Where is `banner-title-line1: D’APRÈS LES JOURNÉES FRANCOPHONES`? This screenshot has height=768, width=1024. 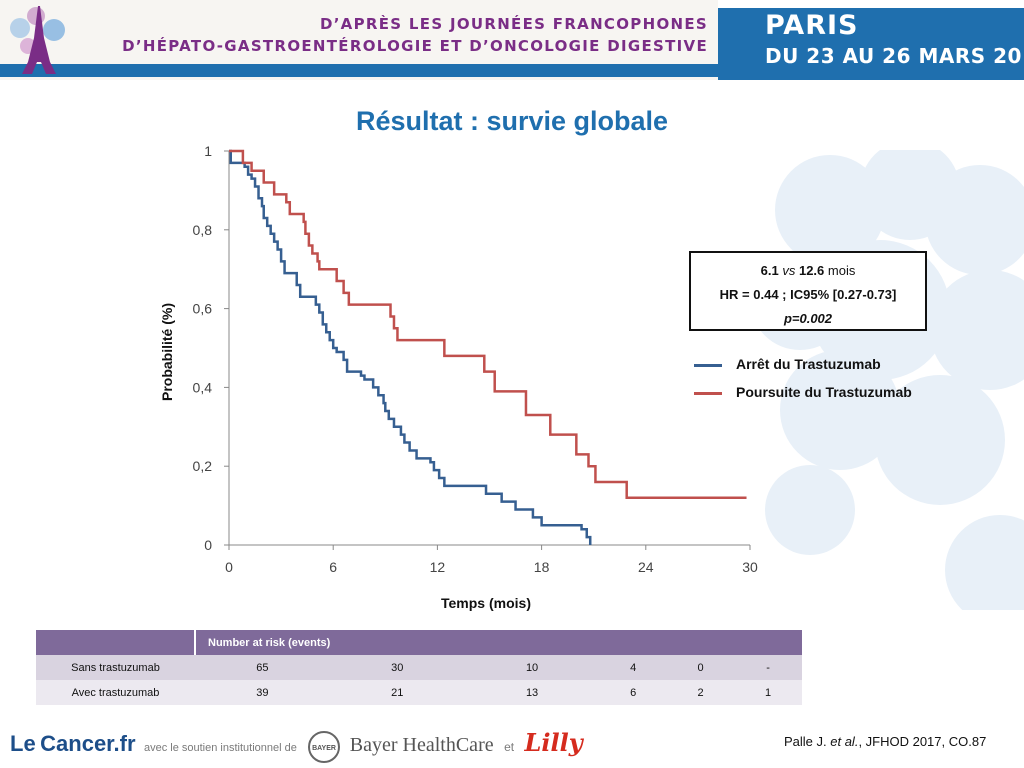
banner-title-line1: D’APRÈS LES JOURNÉES FRANCOPHONES is located at coordinates (513, 24).